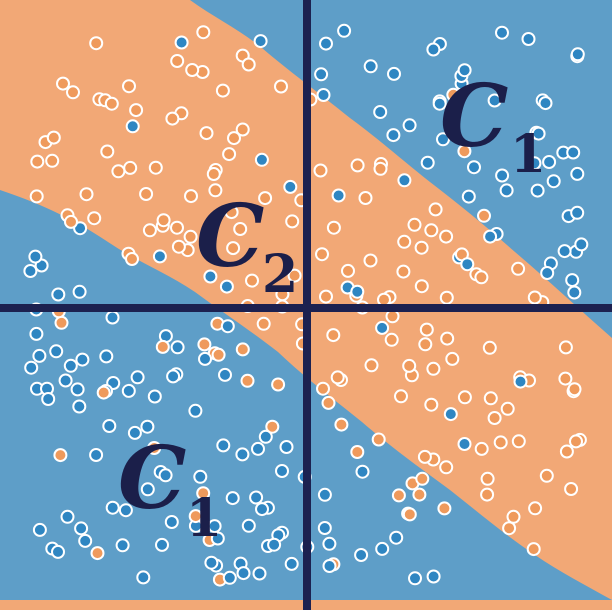 This screenshot has width=612, height=610. I want to click on label-c2-center-main: C, so click(230, 236).